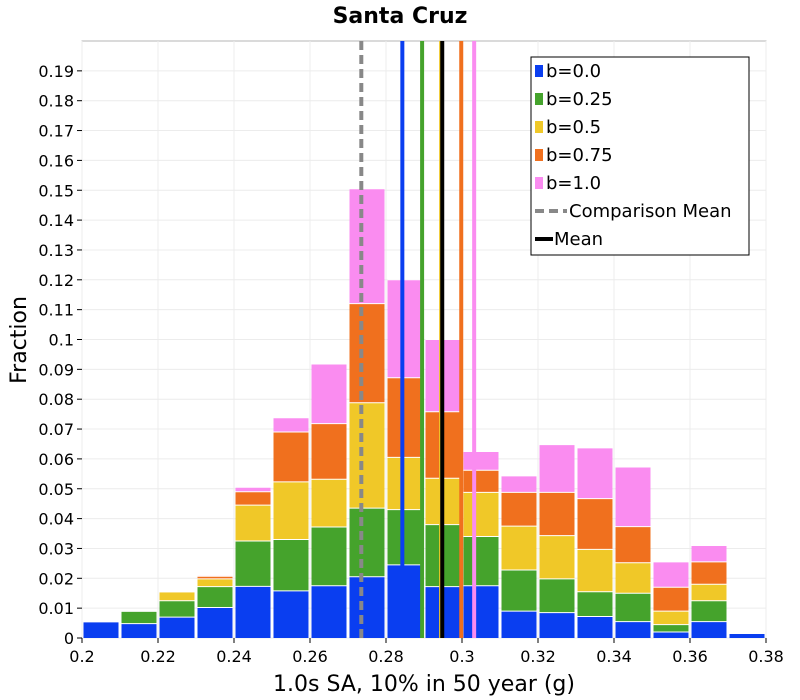 The width and height of the screenshot is (800, 700). Describe the element at coordinates (56, 429) in the screenshot. I see `y-tick-label: 0.07` at that location.